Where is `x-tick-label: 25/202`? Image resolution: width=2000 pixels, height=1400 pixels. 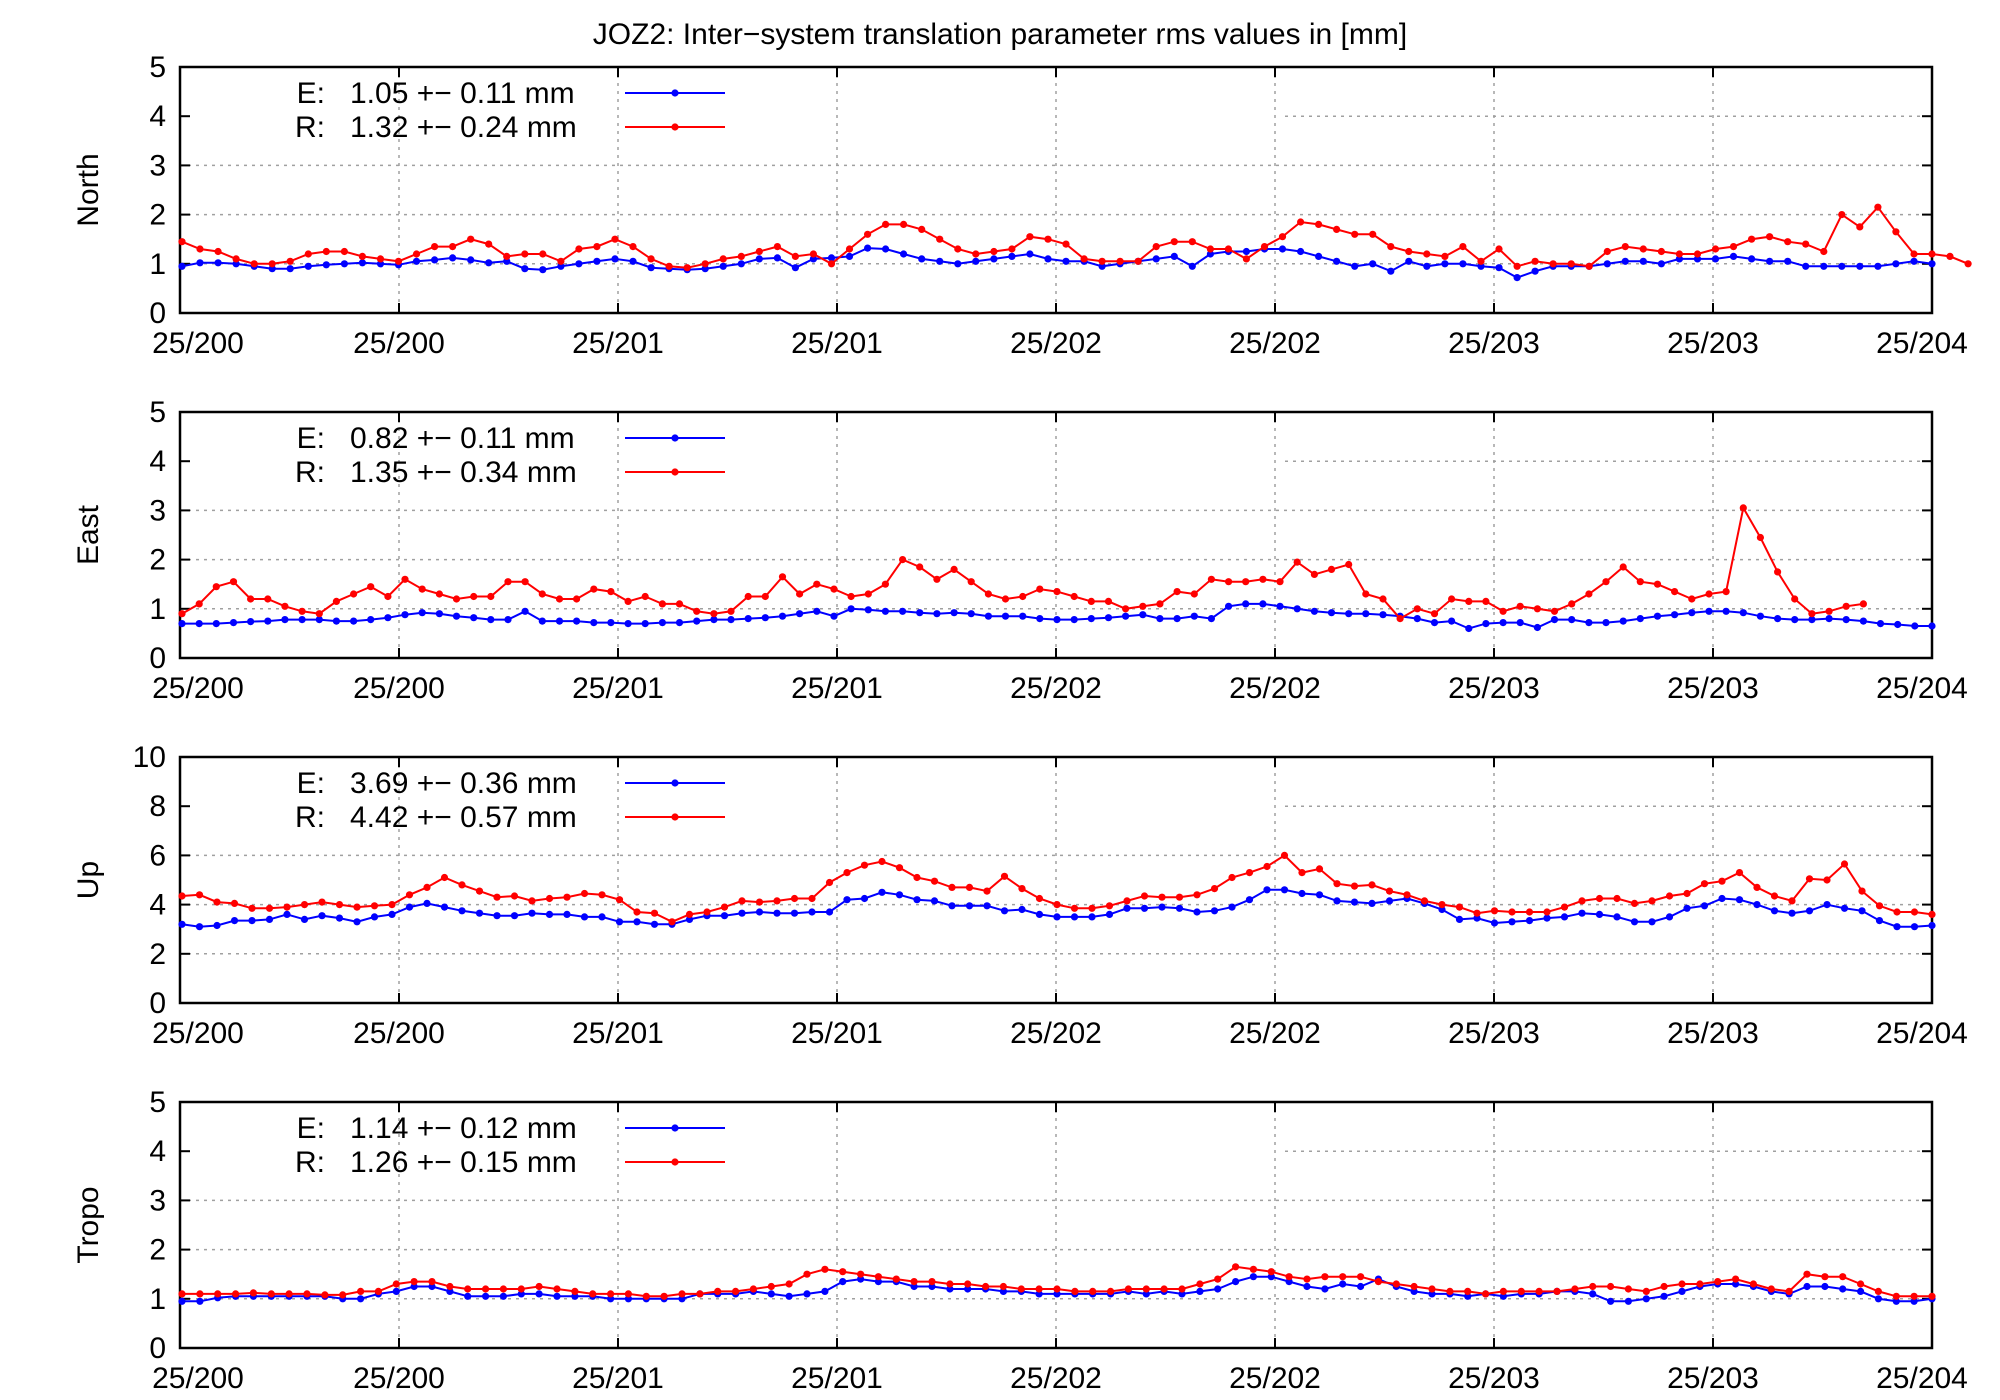
x-tick-label: 25/202 is located at coordinates (1056, 343).